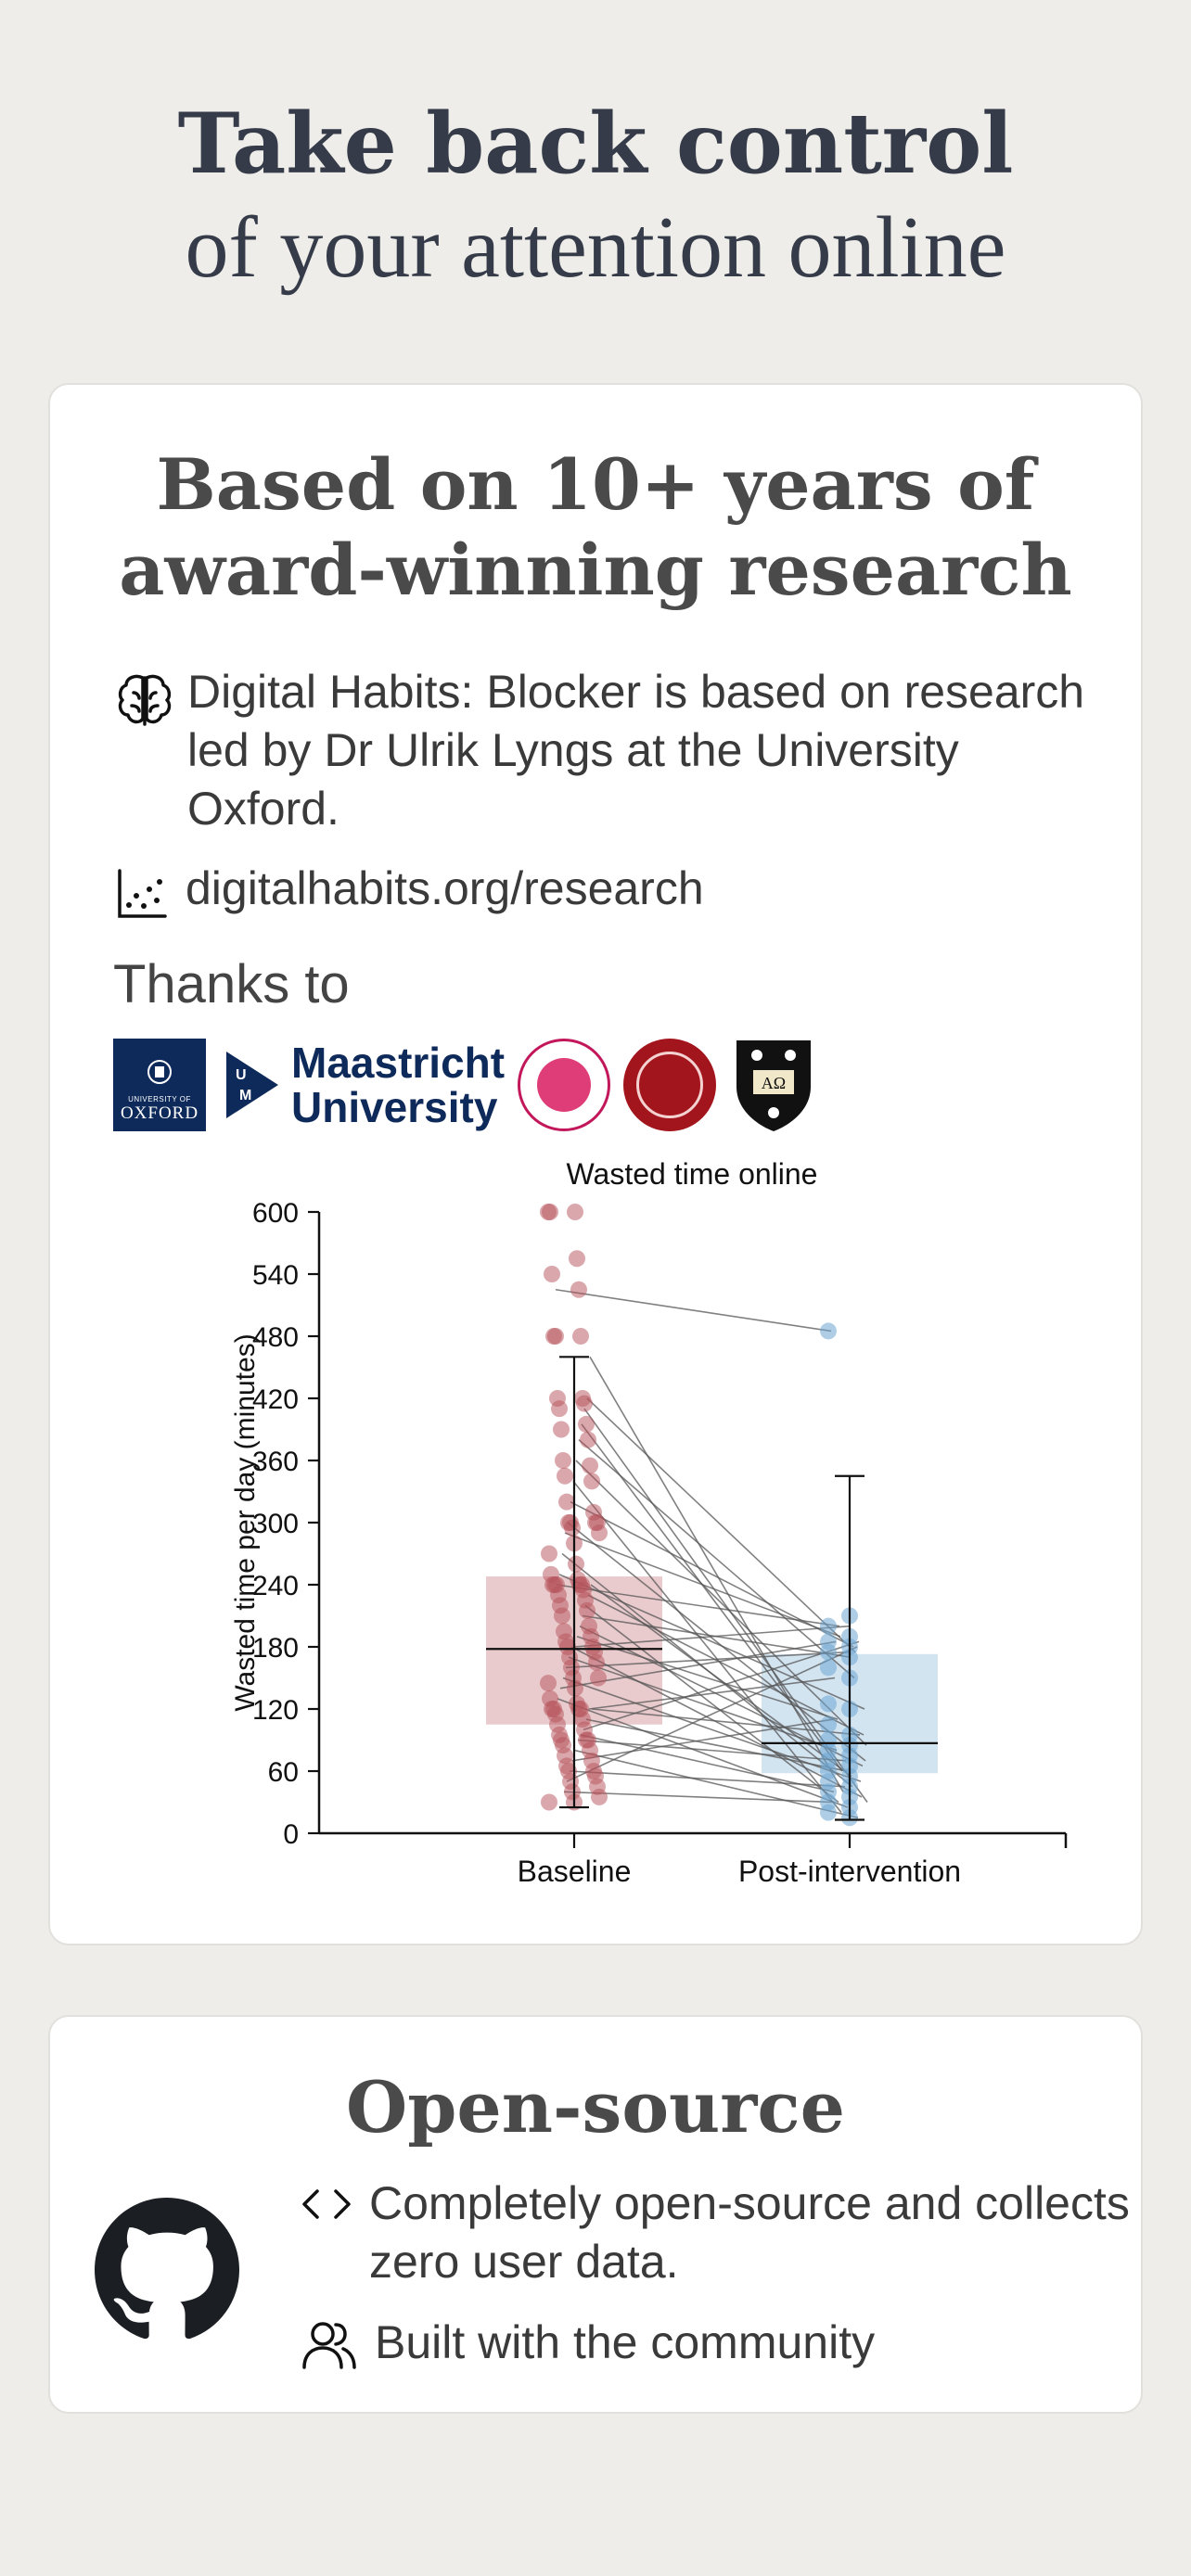 The width and height of the screenshot is (1191, 2576). Describe the element at coordinates (159, 1113) in the screenshot. I see `oxford-logo-big: OXFORD` at that location.